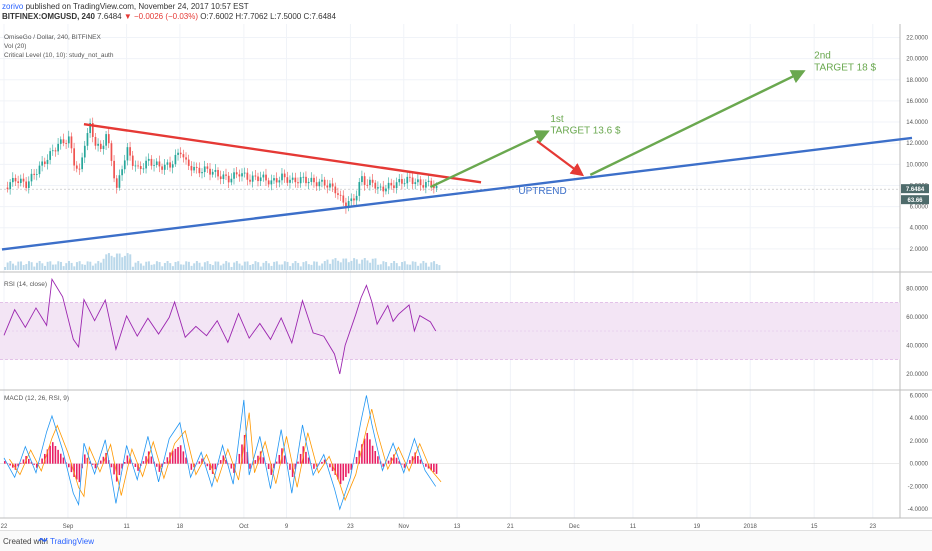 The image size is (932, 551). I want to click on chart-title: OmiseGo / Dollar, 240, BITFINEX, so click(52, 37).